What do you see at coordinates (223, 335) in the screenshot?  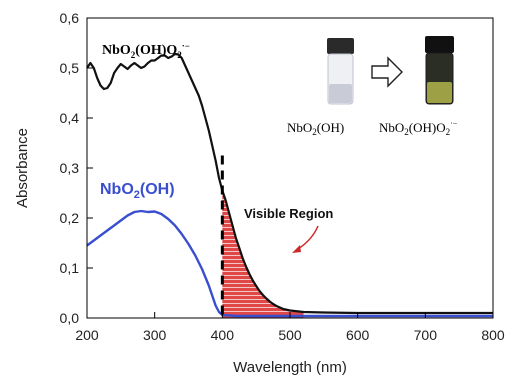 I see `x-tick-label: 400` at bounding box center [223, 335].